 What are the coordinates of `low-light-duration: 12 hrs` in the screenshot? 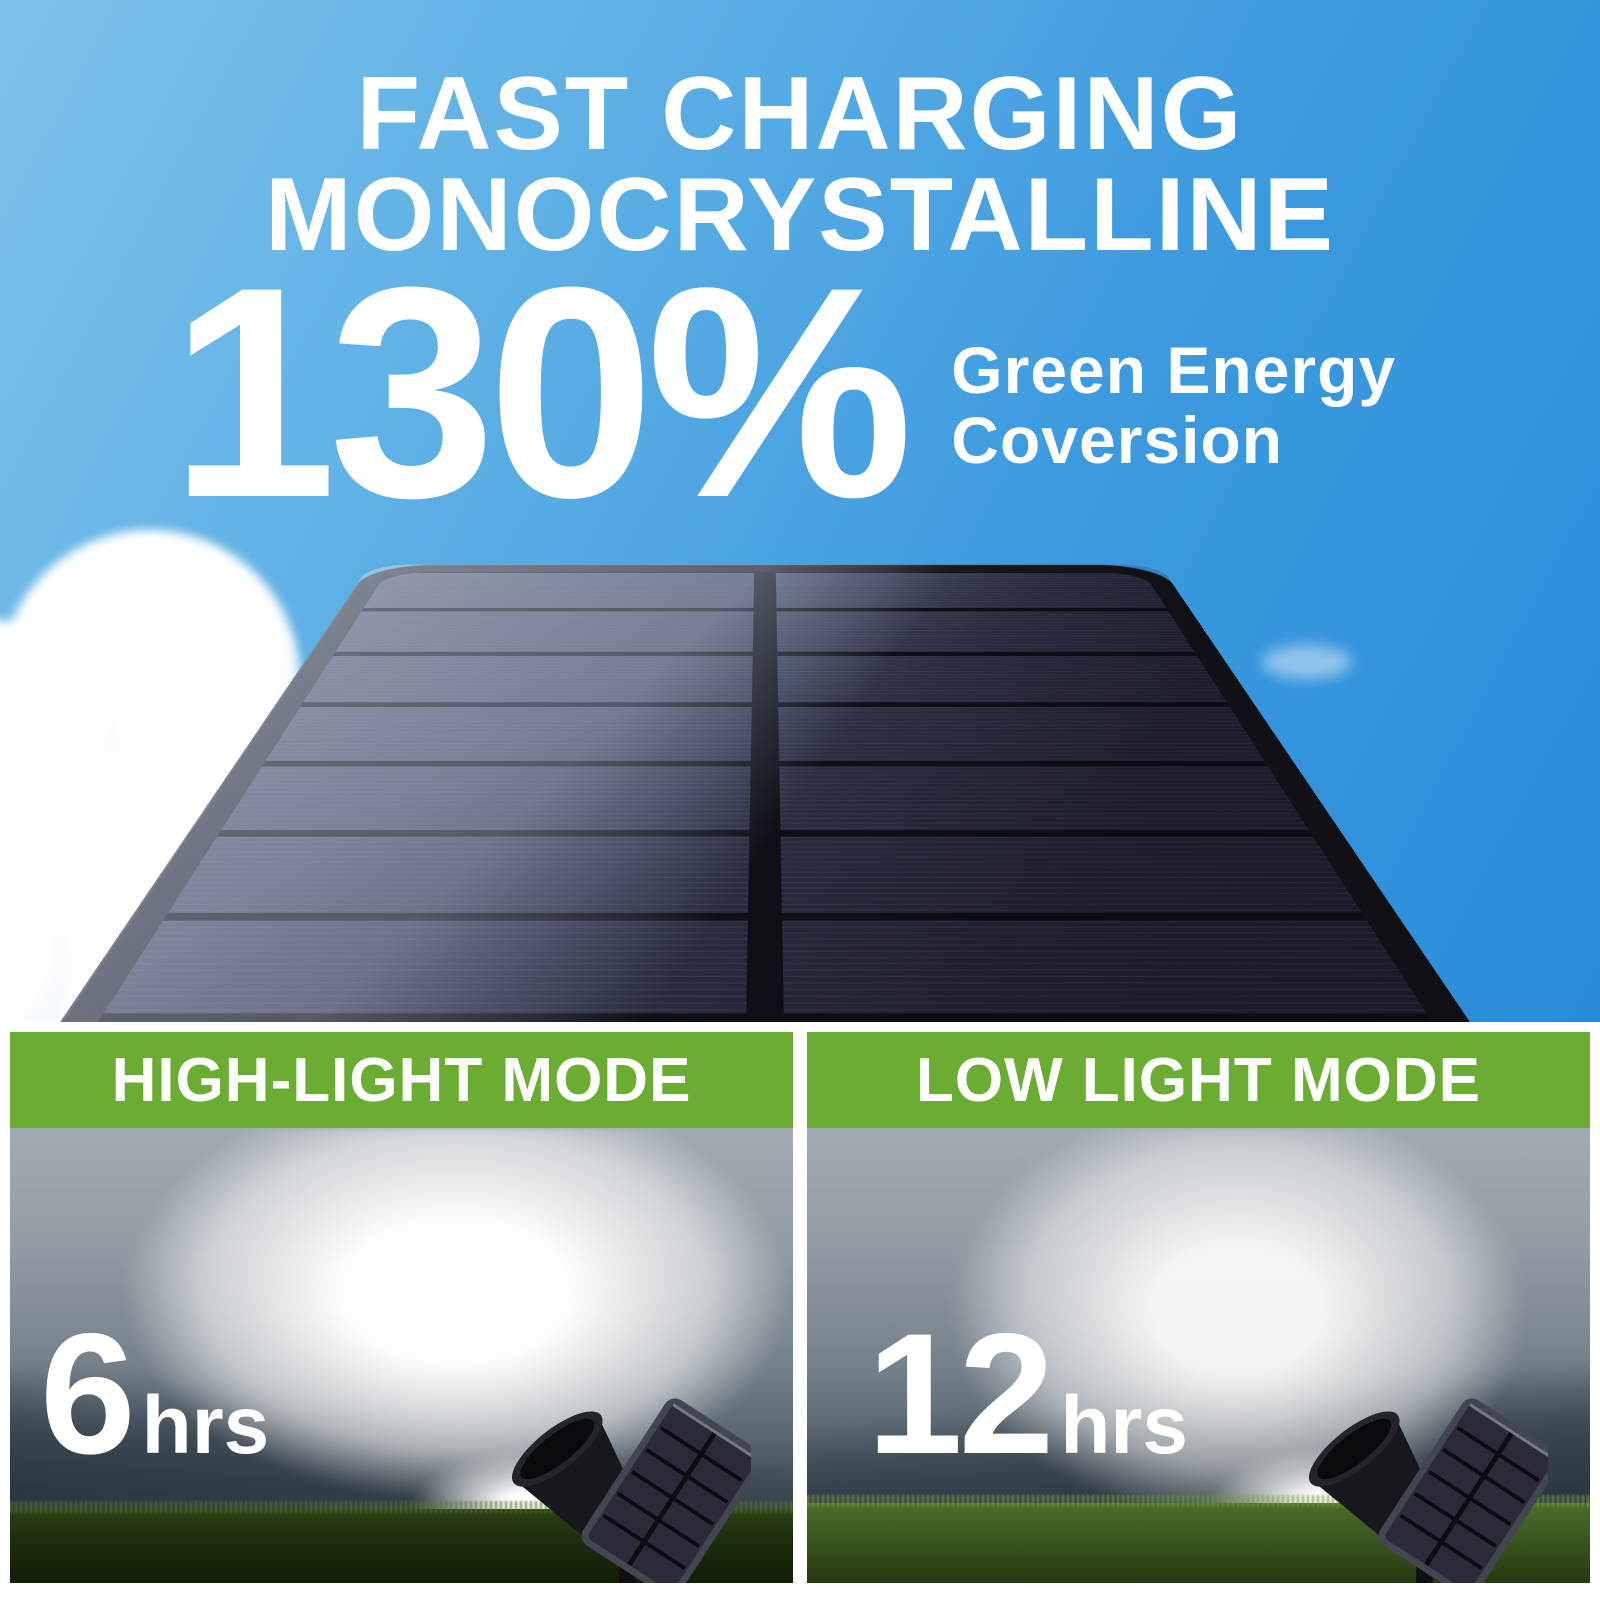 It's located at (1027, 1394).